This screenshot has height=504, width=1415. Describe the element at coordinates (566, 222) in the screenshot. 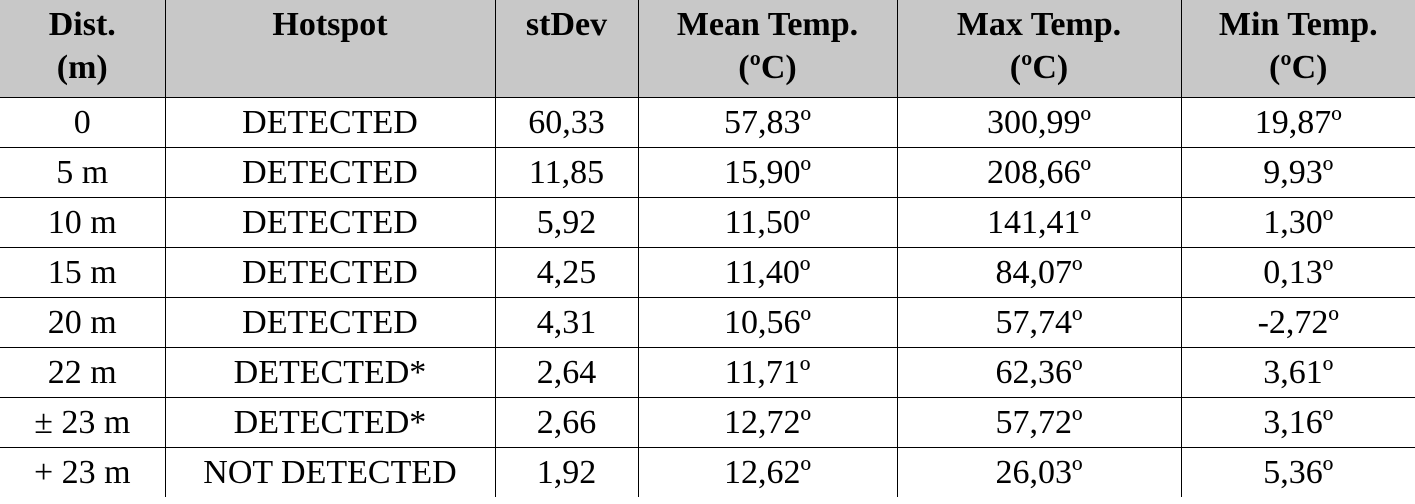

I see `cell-stdev: 5,92` at that location.